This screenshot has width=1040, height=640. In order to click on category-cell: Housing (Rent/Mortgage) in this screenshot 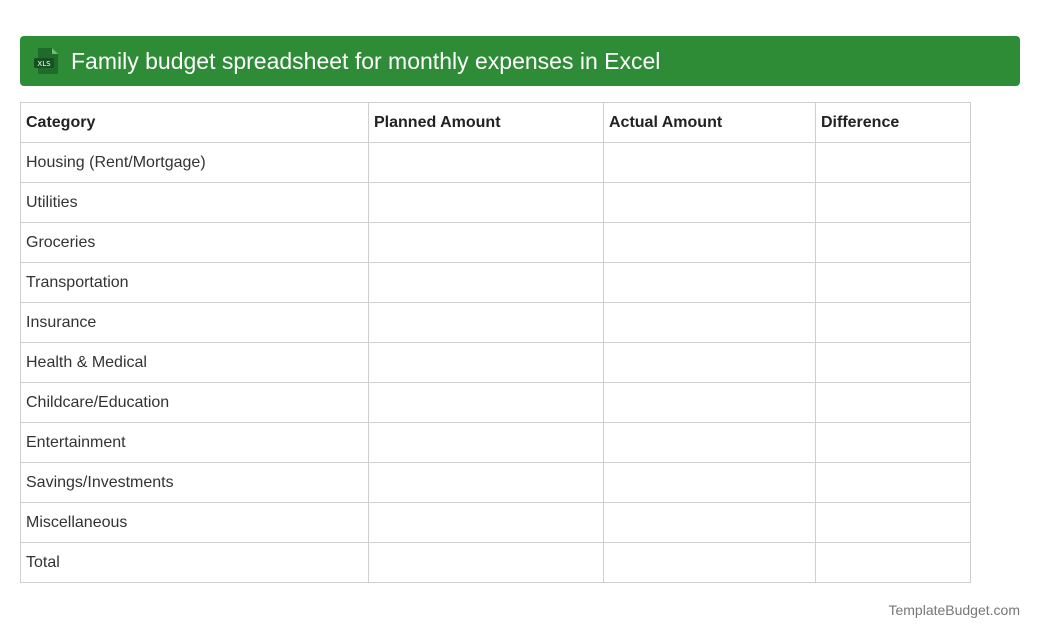, I will do `click(194, 162)`.